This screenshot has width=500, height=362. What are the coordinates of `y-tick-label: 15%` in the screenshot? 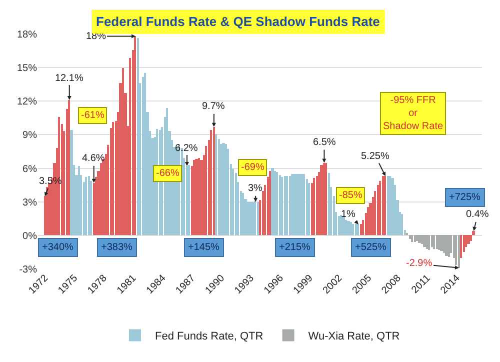 It's located at (27, 68).